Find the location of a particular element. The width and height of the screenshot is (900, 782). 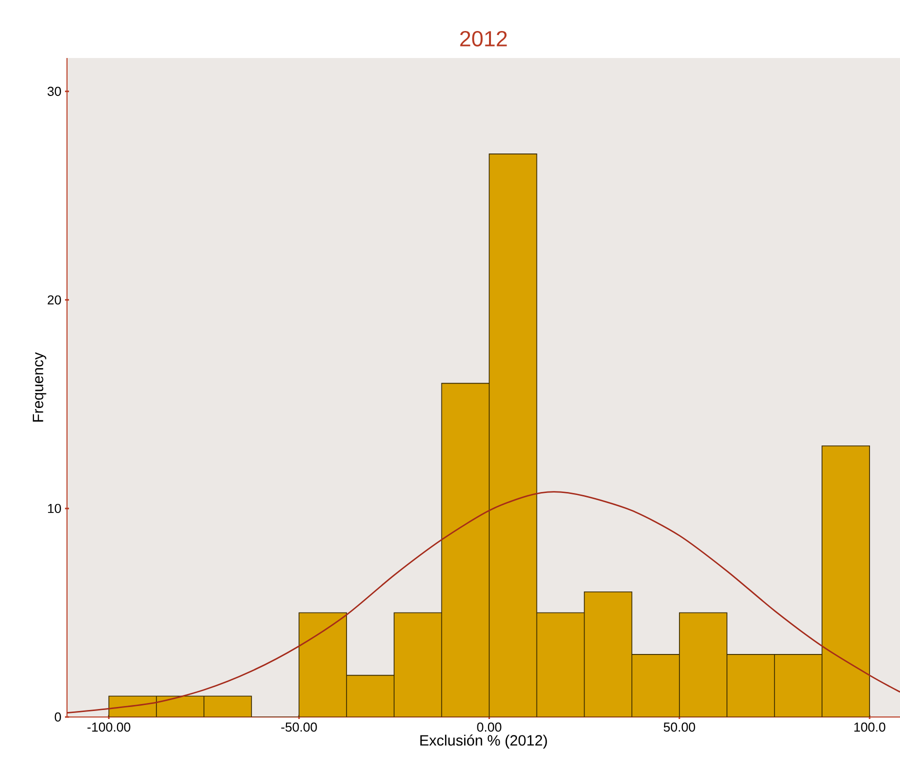

x-tick-label: -100.00 is located at coordinates (108, 727).